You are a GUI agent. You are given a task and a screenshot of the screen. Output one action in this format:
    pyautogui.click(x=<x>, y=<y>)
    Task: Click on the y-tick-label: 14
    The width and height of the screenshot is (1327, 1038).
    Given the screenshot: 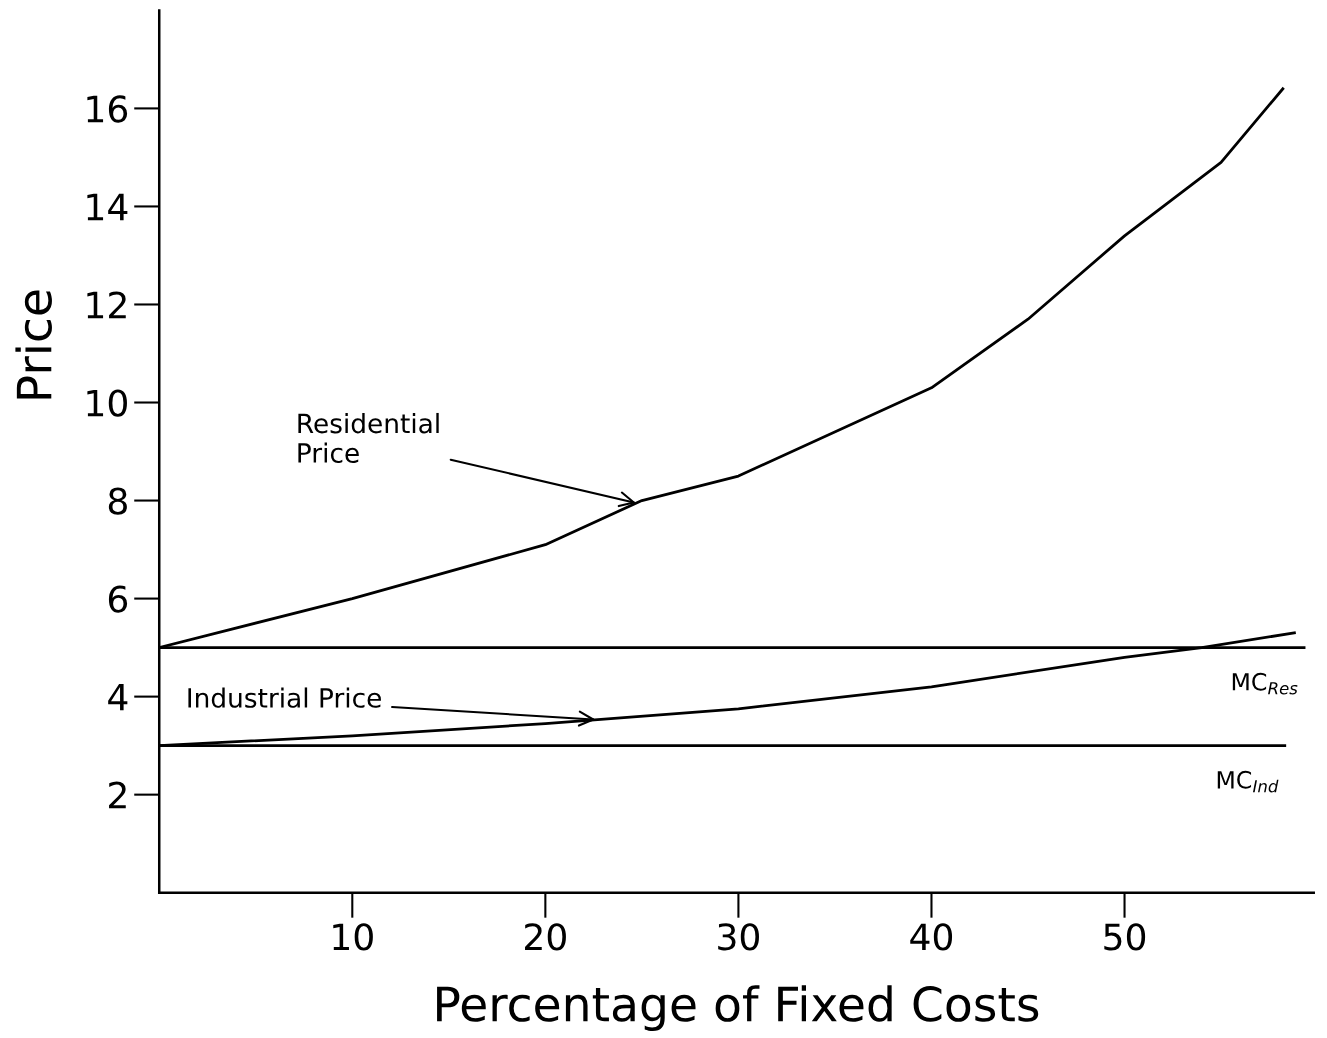 What is the action you would take?
    pyautogui.click(x=107, y=207)
    